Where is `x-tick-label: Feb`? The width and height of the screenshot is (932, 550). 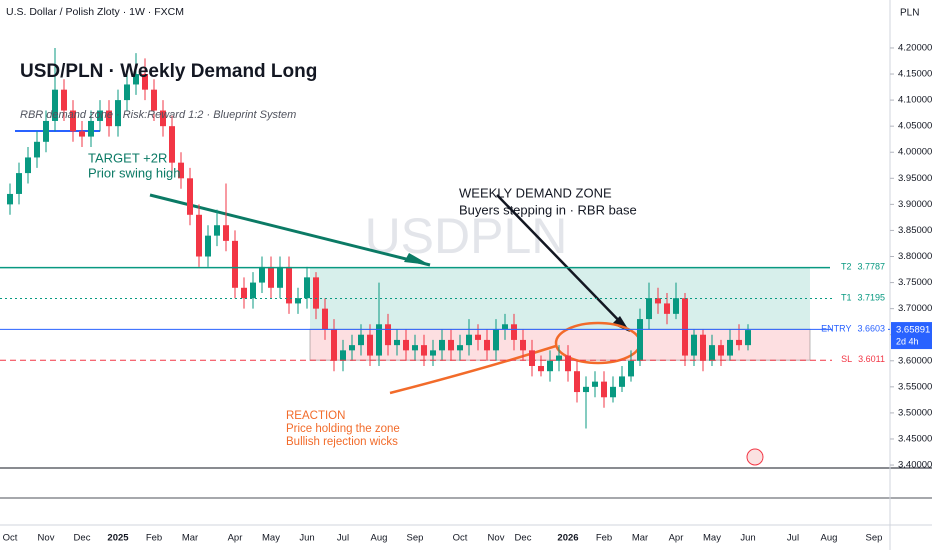
x-tick-label: Feb is located at coordinates (604, 538).